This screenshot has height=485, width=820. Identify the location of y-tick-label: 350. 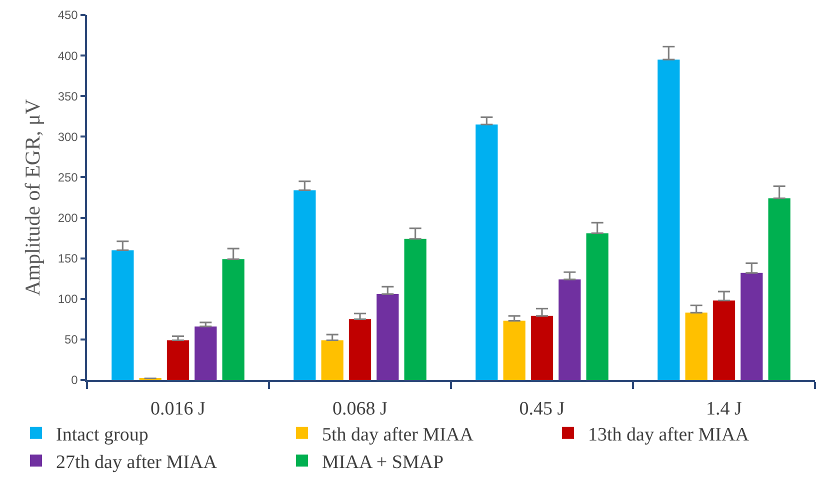
(68, 96).